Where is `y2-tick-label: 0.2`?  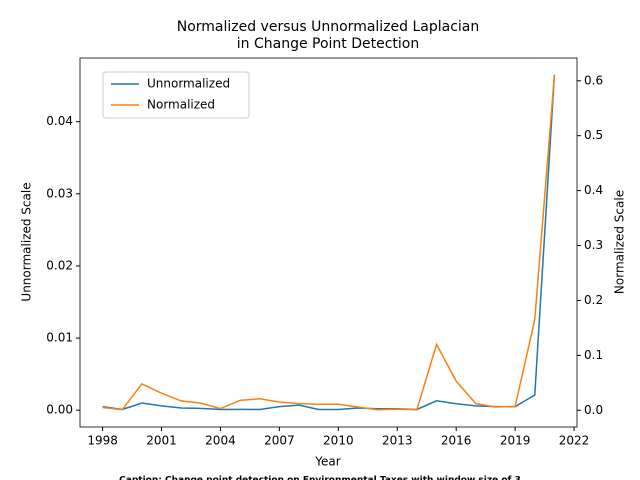 y2-tick-label: 0.2 is located at coordinates (593, 300).